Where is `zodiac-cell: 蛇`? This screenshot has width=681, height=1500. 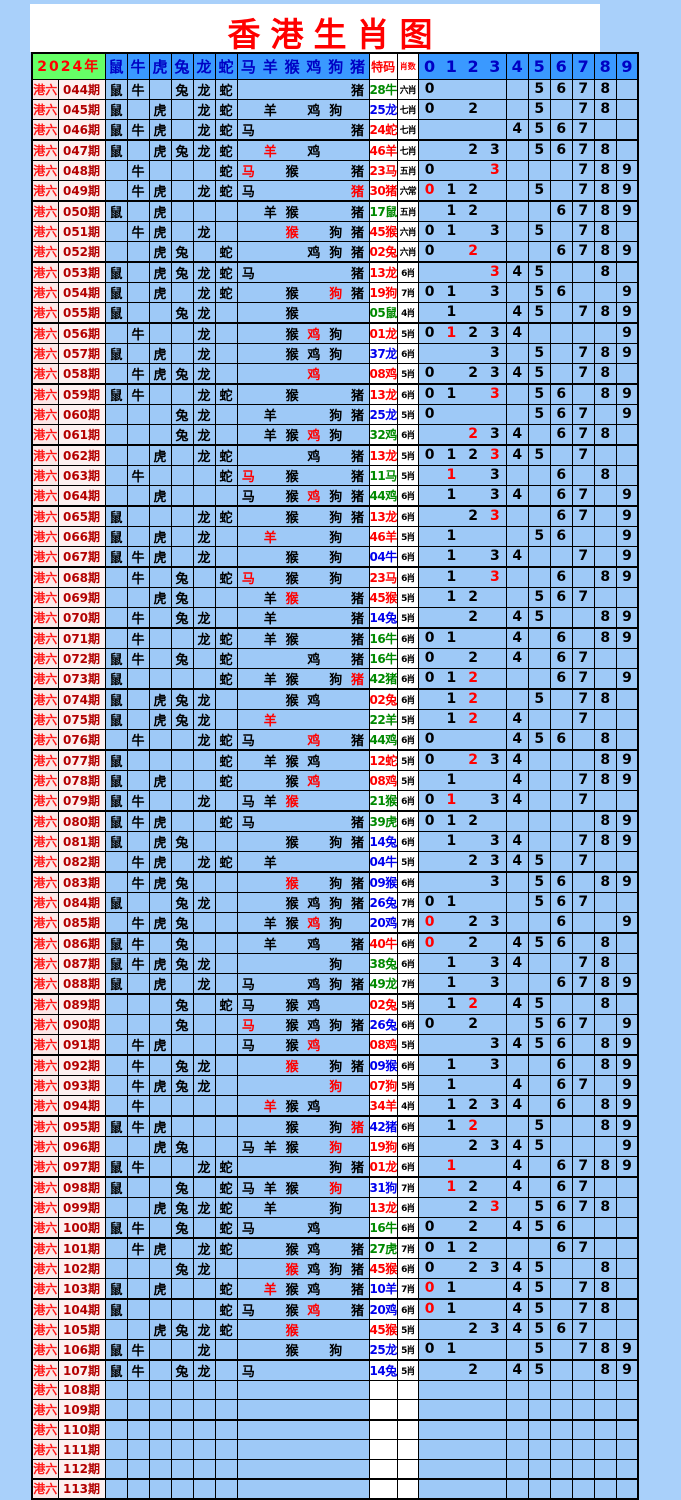
zodiac-cell: 蛇 is located at coordinates (226, 1248).